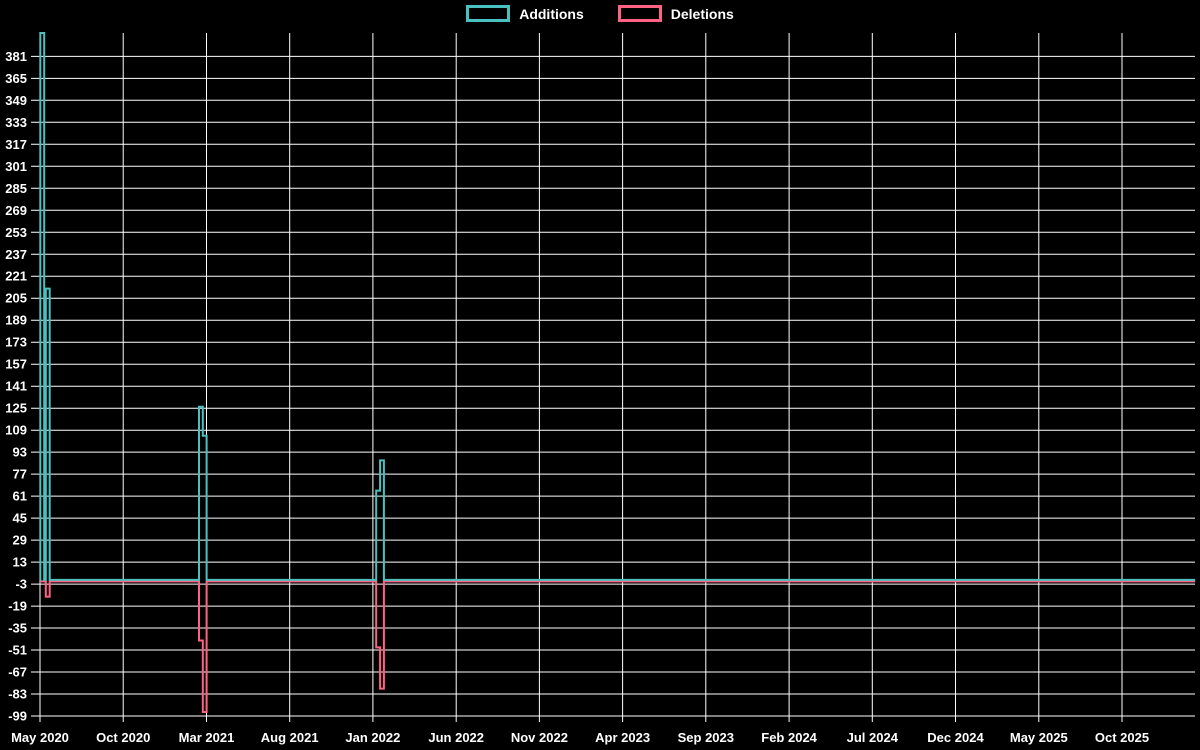  What do you see at coordinates (20, 452) in the screenshot?
I see `y-tick-label: 93` at bounding box center [20, 452].